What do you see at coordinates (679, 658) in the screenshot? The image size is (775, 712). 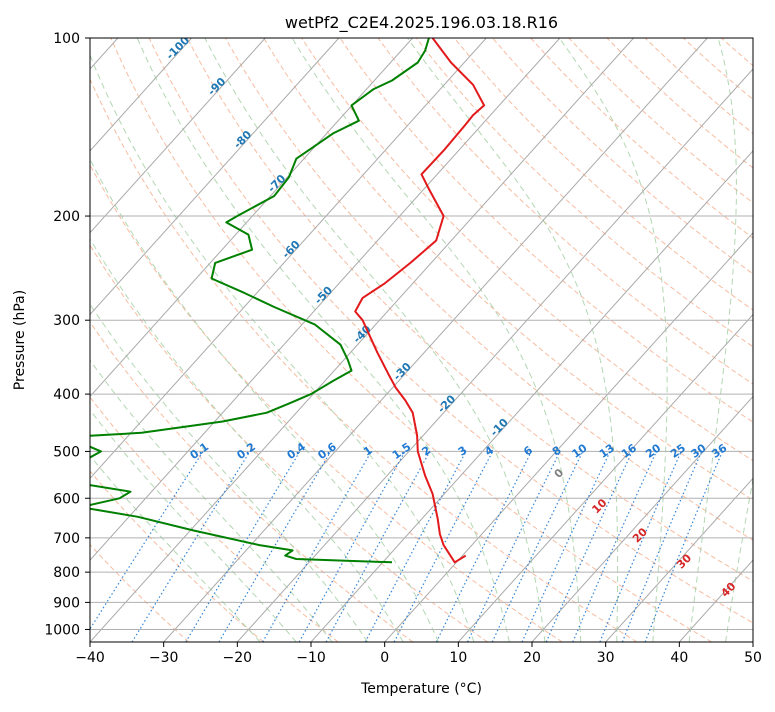 I see `x-tick-label: 40` at bounding box center [679, 658].